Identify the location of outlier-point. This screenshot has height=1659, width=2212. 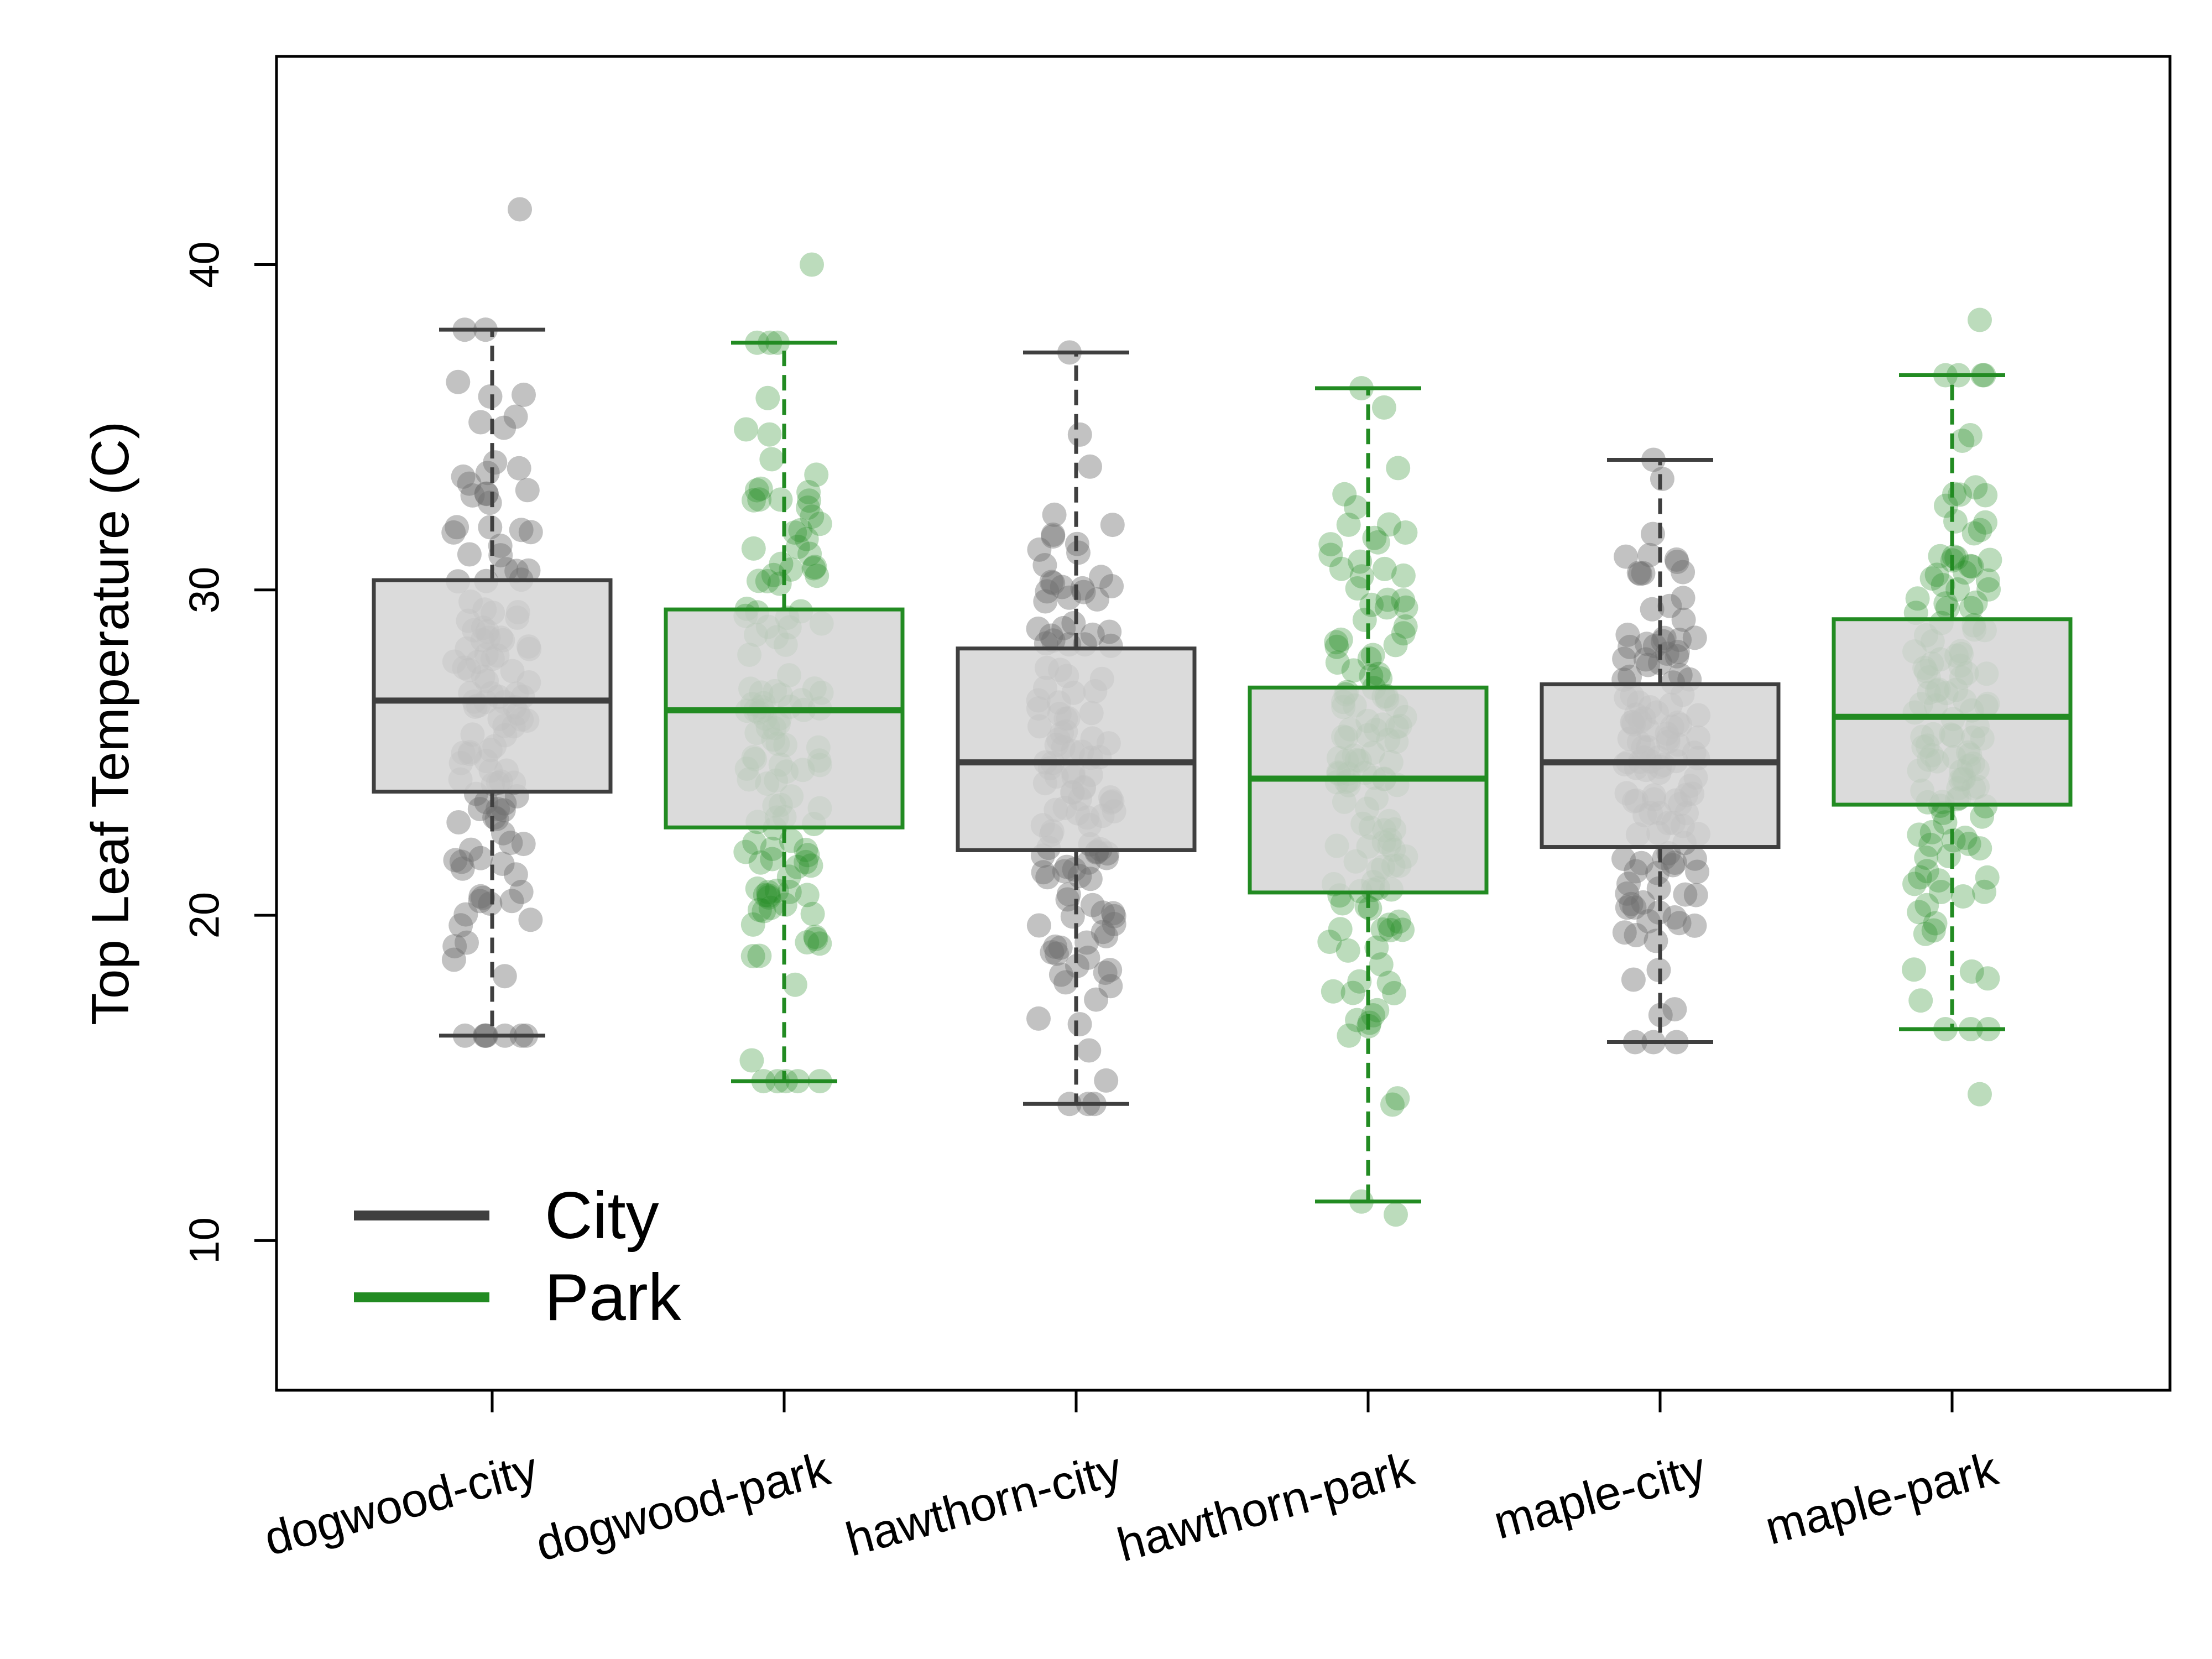
(1396, 1215).